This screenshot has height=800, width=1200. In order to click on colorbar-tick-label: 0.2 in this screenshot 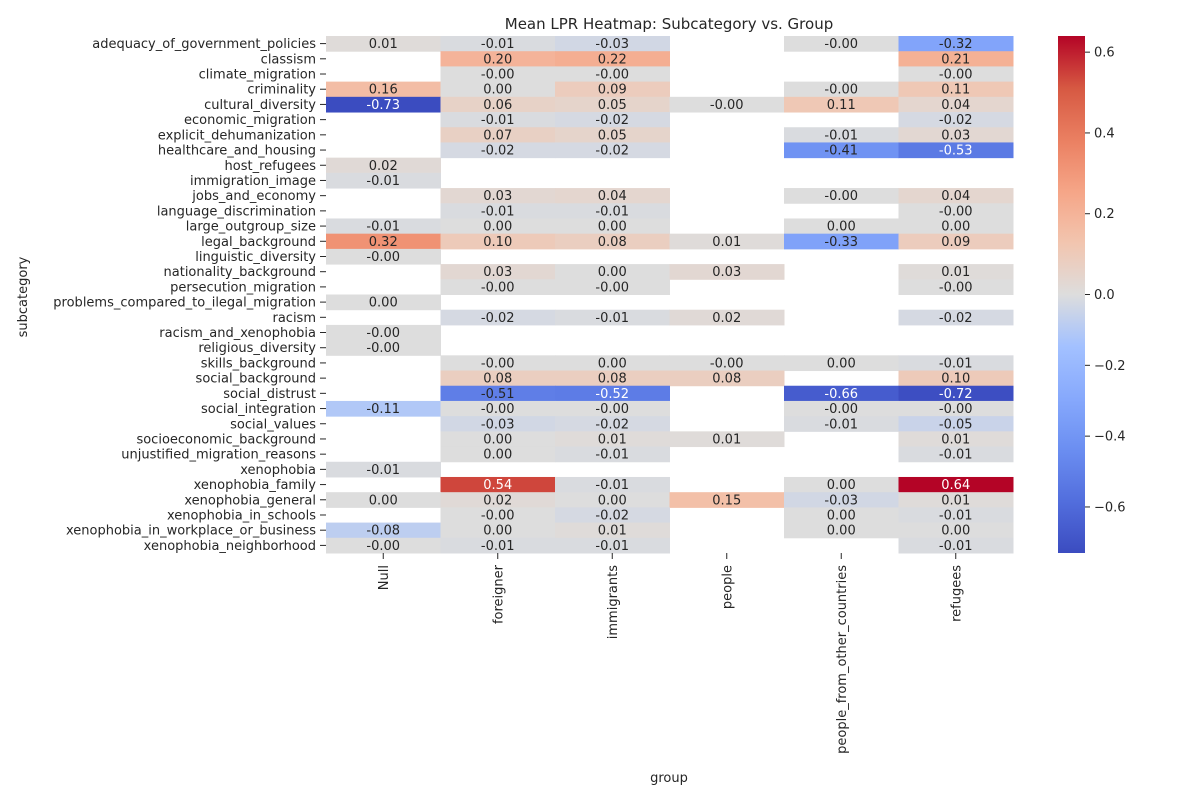, I will do `click(1104, 214)`.